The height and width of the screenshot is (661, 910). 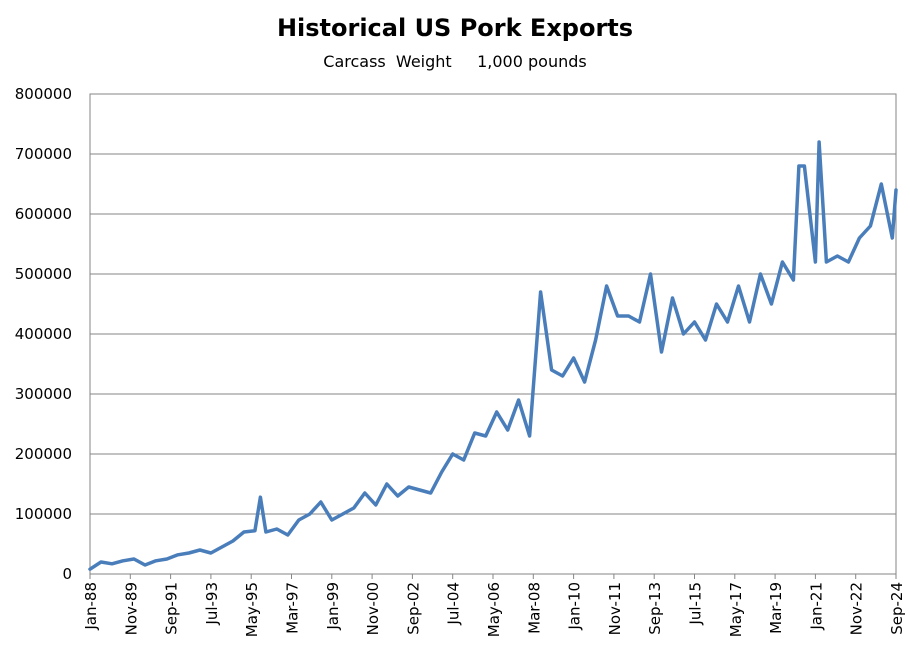 What do you see at coordinates (67, 574) in the screenshot?
I see `y-tick-label: 0` at bounding box center [67, 574].